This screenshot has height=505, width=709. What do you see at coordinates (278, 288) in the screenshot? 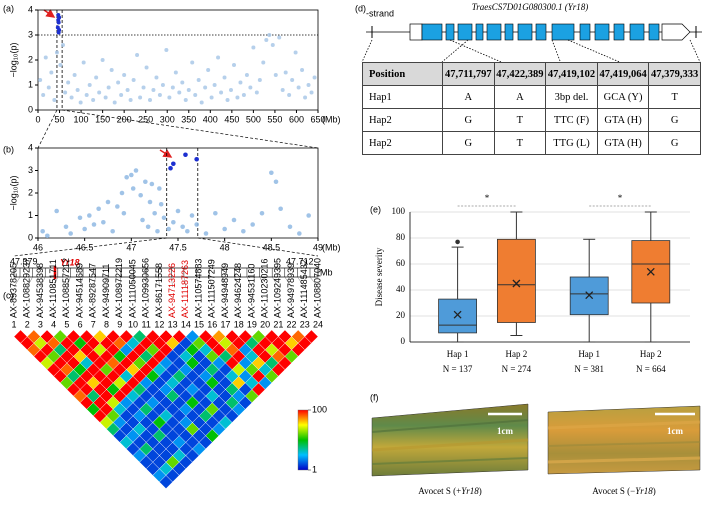
I see `snp-id: AX-109249395` at bounding box center [278, 288].